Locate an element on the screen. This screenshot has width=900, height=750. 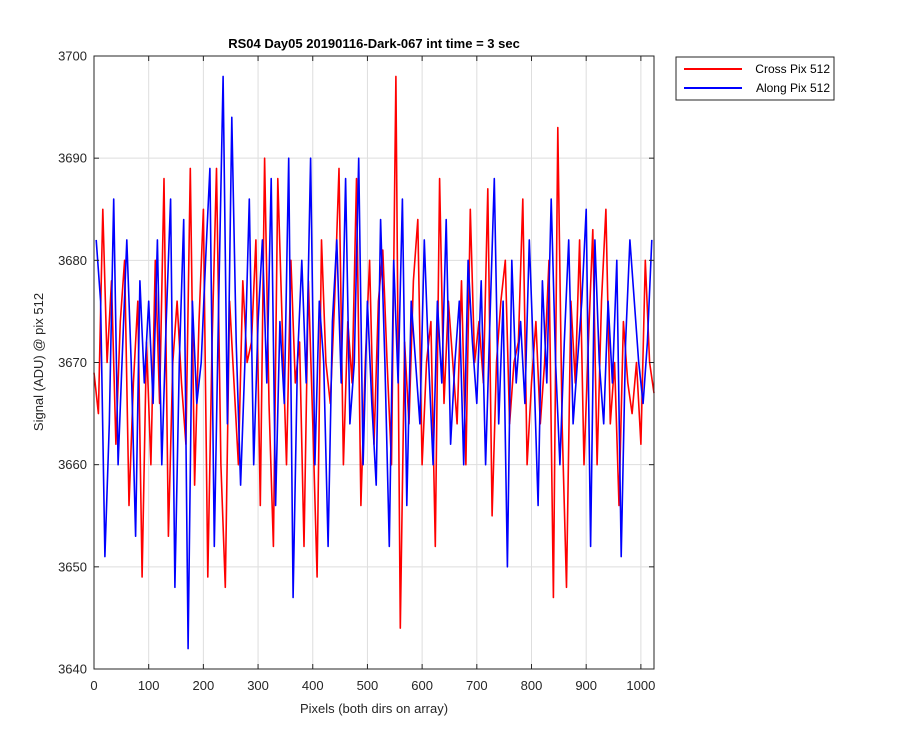
x-tick-label: 900 is located at coordinates (586, 685).